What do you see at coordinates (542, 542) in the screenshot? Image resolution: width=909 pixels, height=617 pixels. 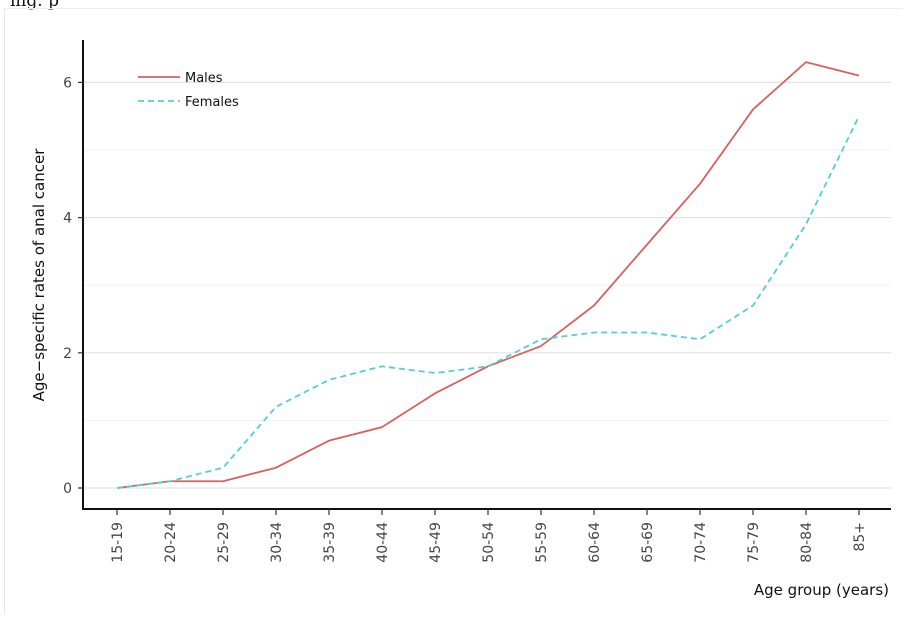 I see `x-tick-label: 55-59` at bounding box center [542, 542].